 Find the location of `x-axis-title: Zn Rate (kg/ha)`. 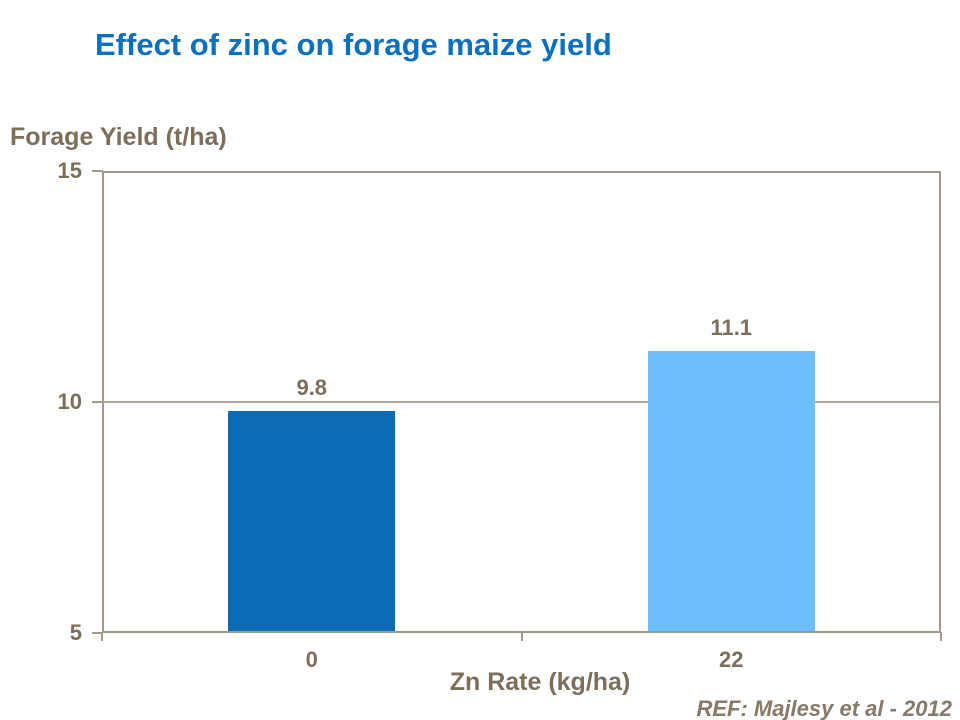

x-axis-title: Zn Rate (kg/ha) is located at coordinates (540, 682).